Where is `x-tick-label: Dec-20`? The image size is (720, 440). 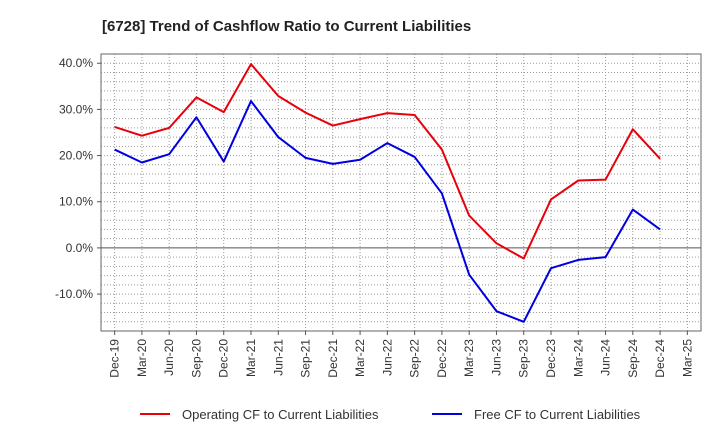
x-tick-label: Dec-20 is located at coordinates (224, 358).